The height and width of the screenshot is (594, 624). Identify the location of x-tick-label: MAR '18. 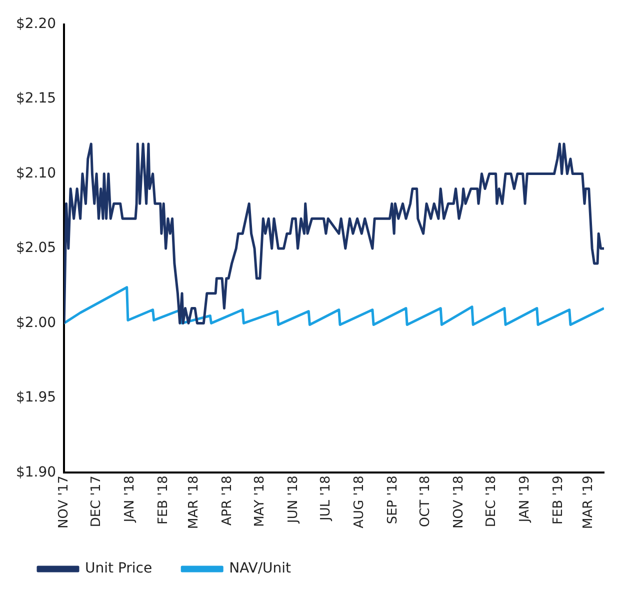
(194, 502).